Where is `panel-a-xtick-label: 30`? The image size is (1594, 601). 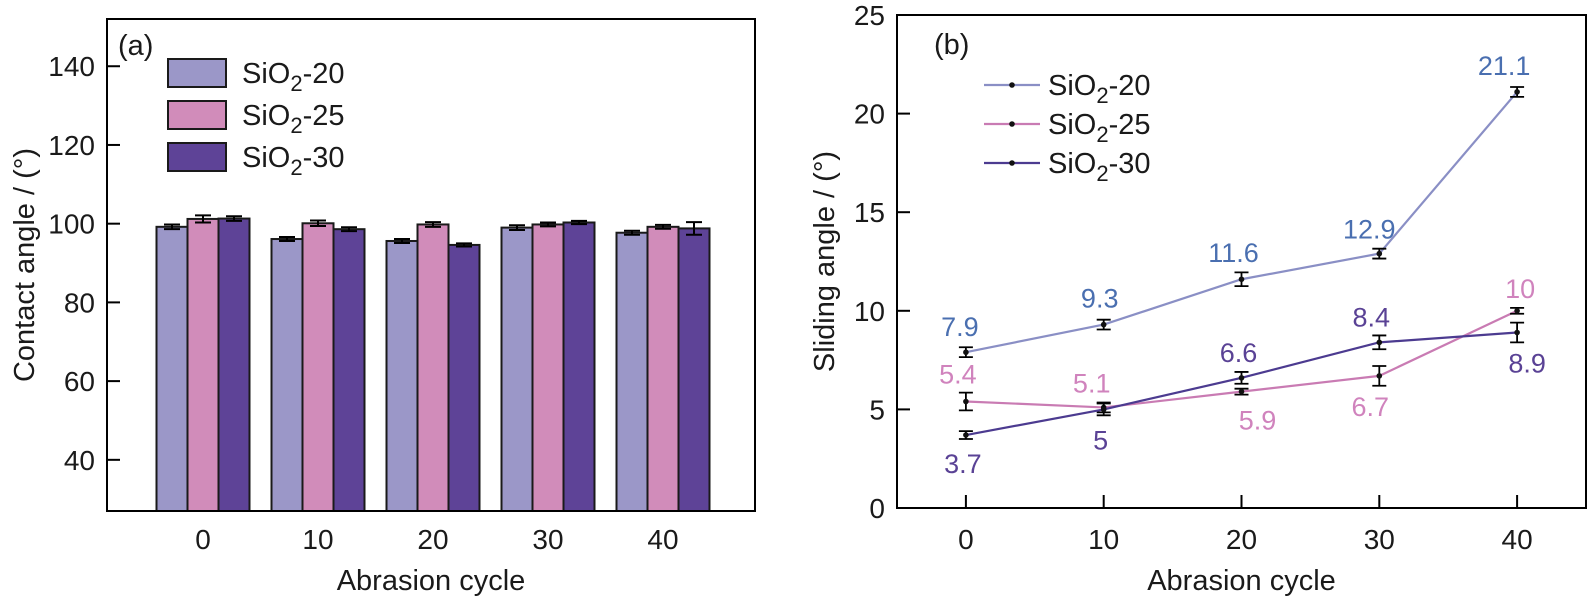 panel-a-xtick-label: 30 is located at coordinates (547, 539).